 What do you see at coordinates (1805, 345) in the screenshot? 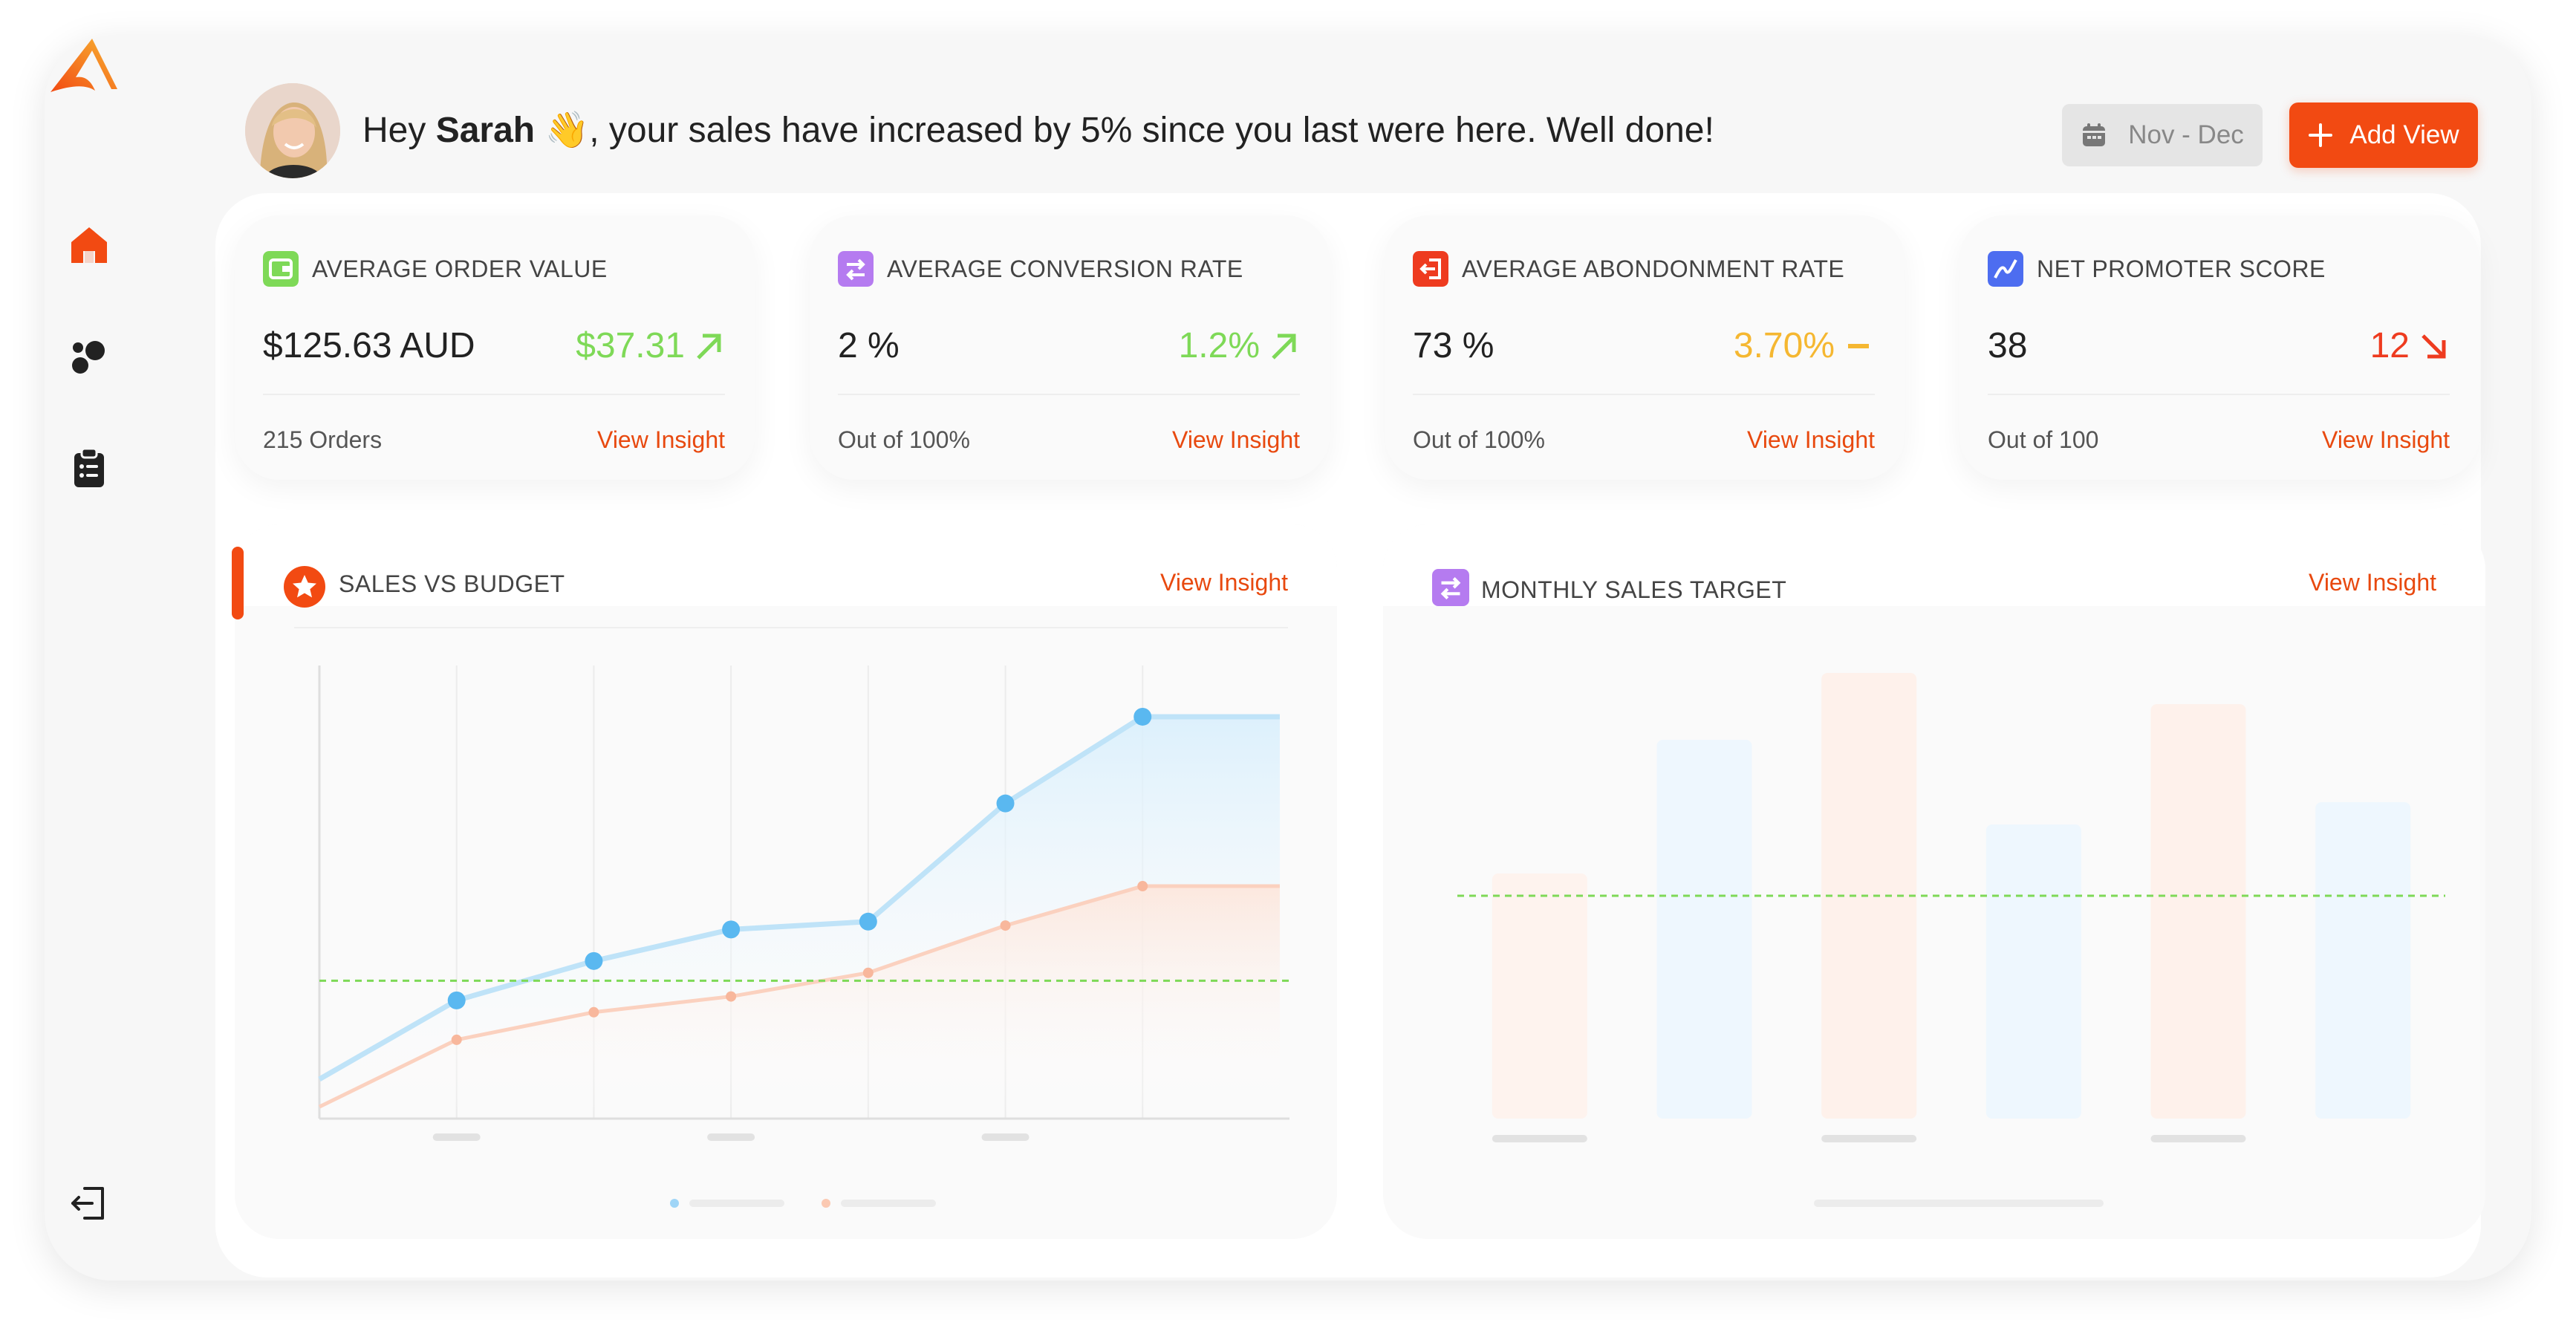
I see `kpi-delta: 3.70%` at bounding box center [1805, 345].